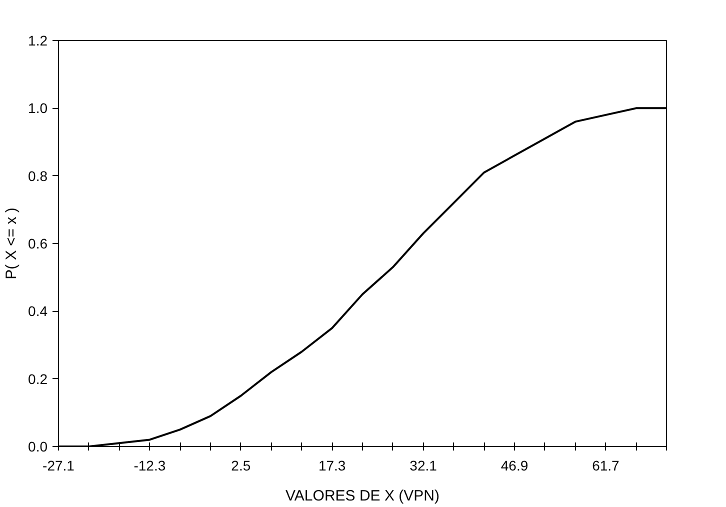  What do you see at coordinates (38, 176) in the screenshot?
I see `y-tick-label: 0.8` at bounding box center [38, 176].